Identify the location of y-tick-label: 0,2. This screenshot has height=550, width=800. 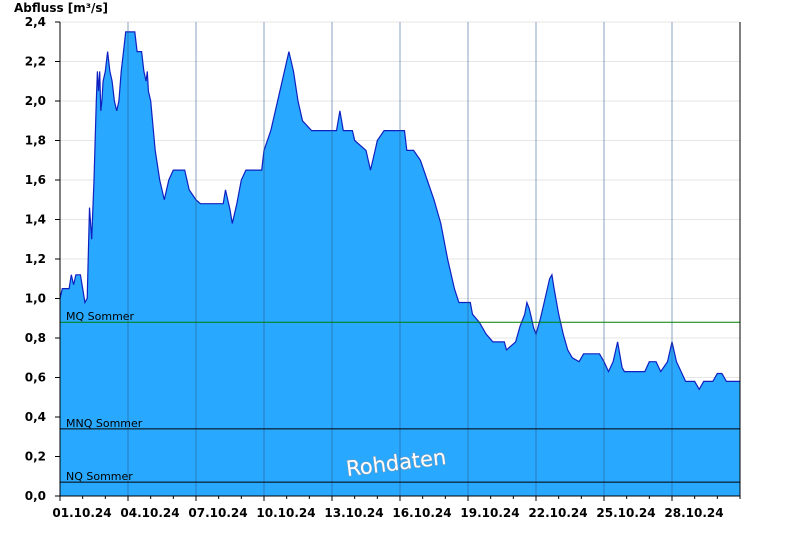
(35, 457).